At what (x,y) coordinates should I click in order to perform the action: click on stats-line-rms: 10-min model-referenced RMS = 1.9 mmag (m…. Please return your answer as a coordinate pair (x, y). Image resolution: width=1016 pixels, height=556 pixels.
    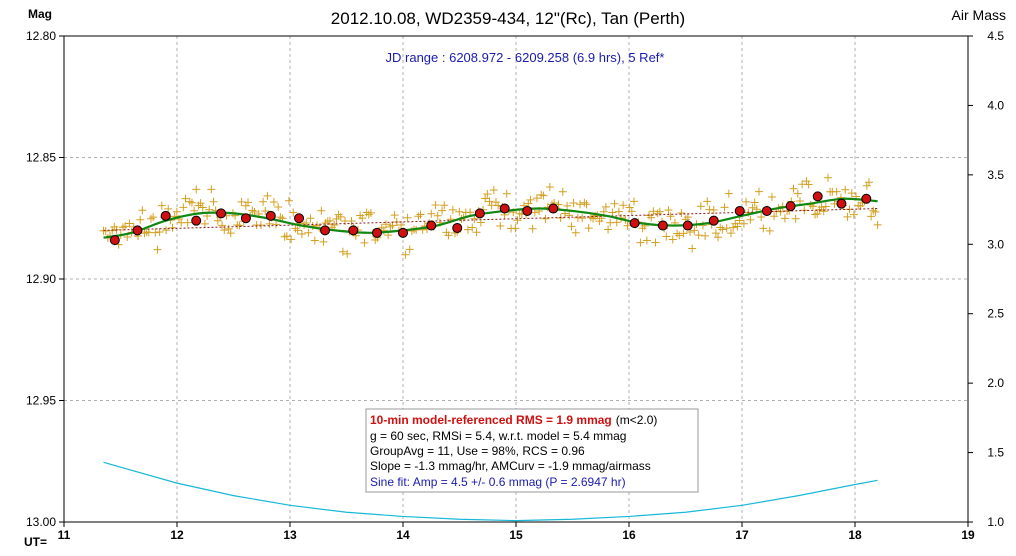
    Looking at the image, I should click on (513, 420).